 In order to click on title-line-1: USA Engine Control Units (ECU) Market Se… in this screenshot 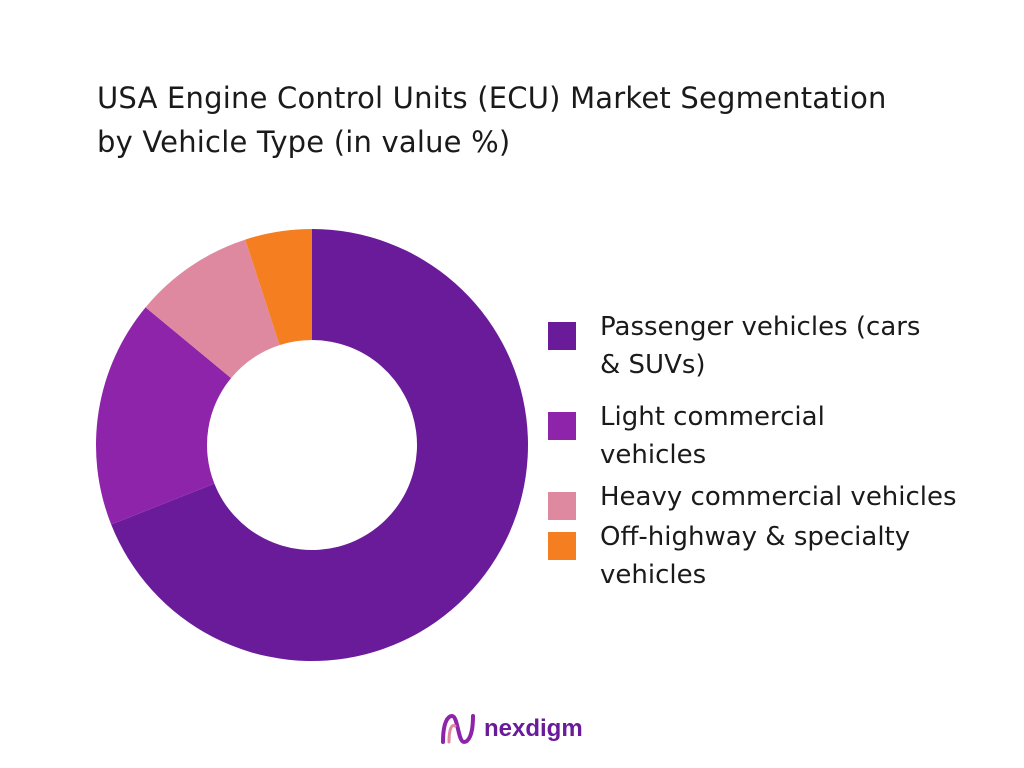, I will do `click(492, 98)`.